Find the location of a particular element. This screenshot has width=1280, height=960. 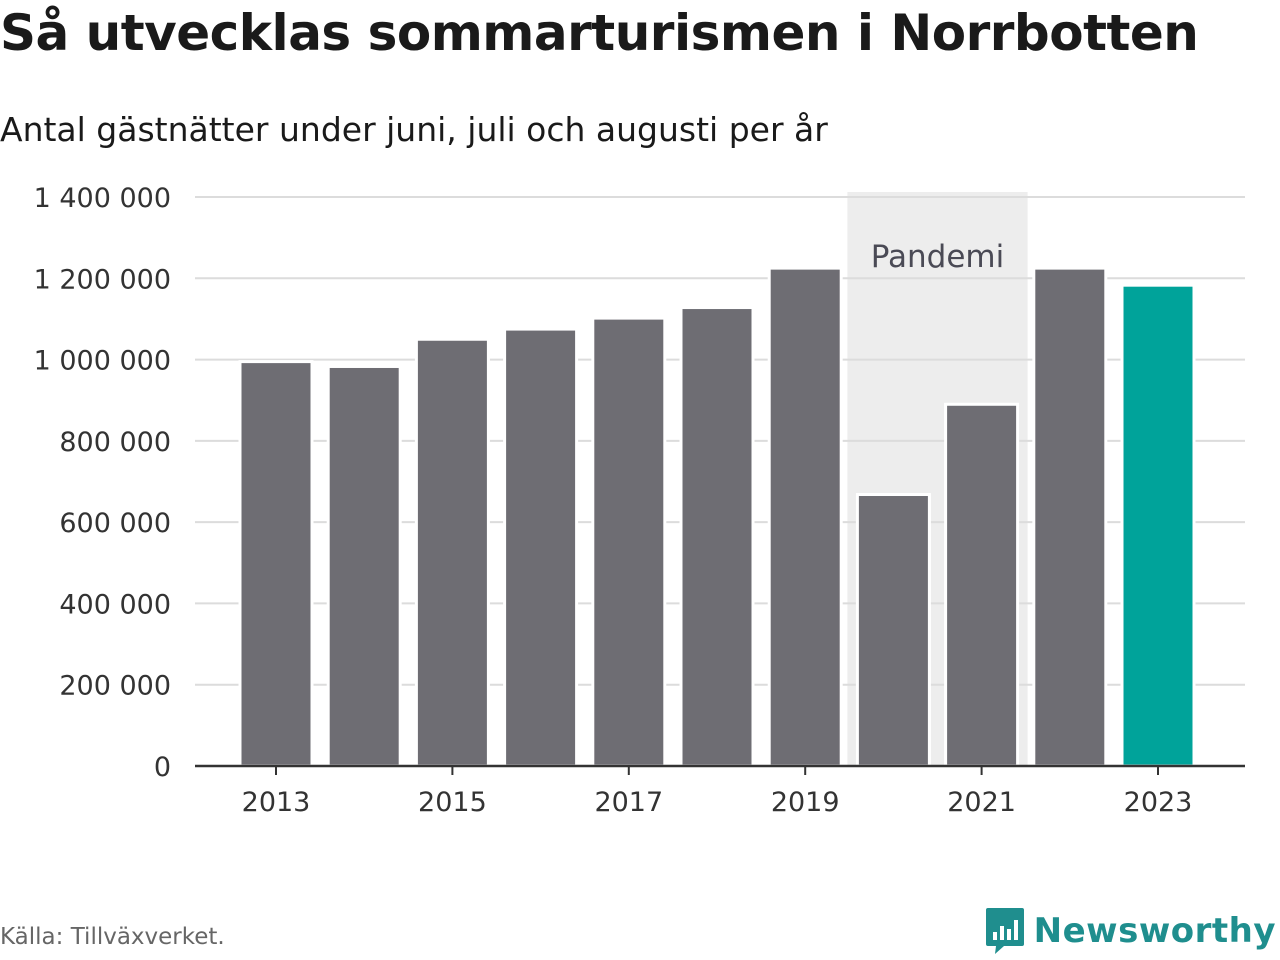

y-tick-label: 400 000 is located at coordinates (115, 604).